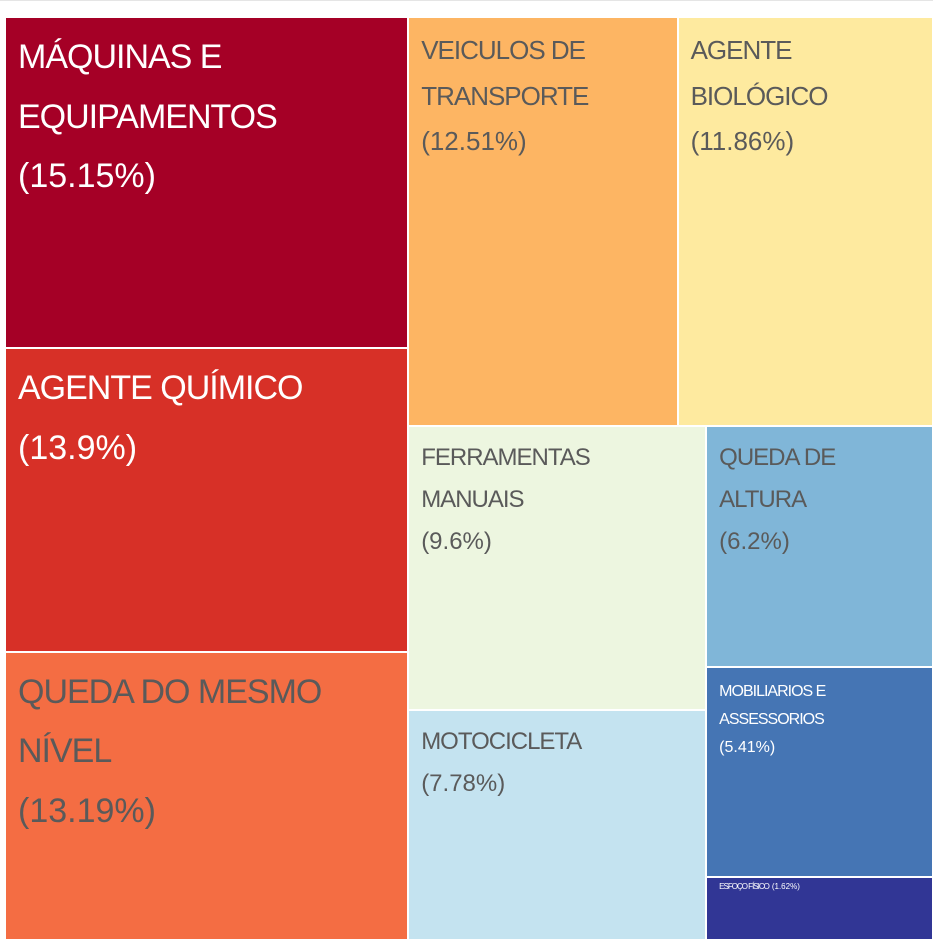 The image size is (933, 940). I want to click on tile: ESFOÇO FÍSICO (1.62%), so click(819, 908).